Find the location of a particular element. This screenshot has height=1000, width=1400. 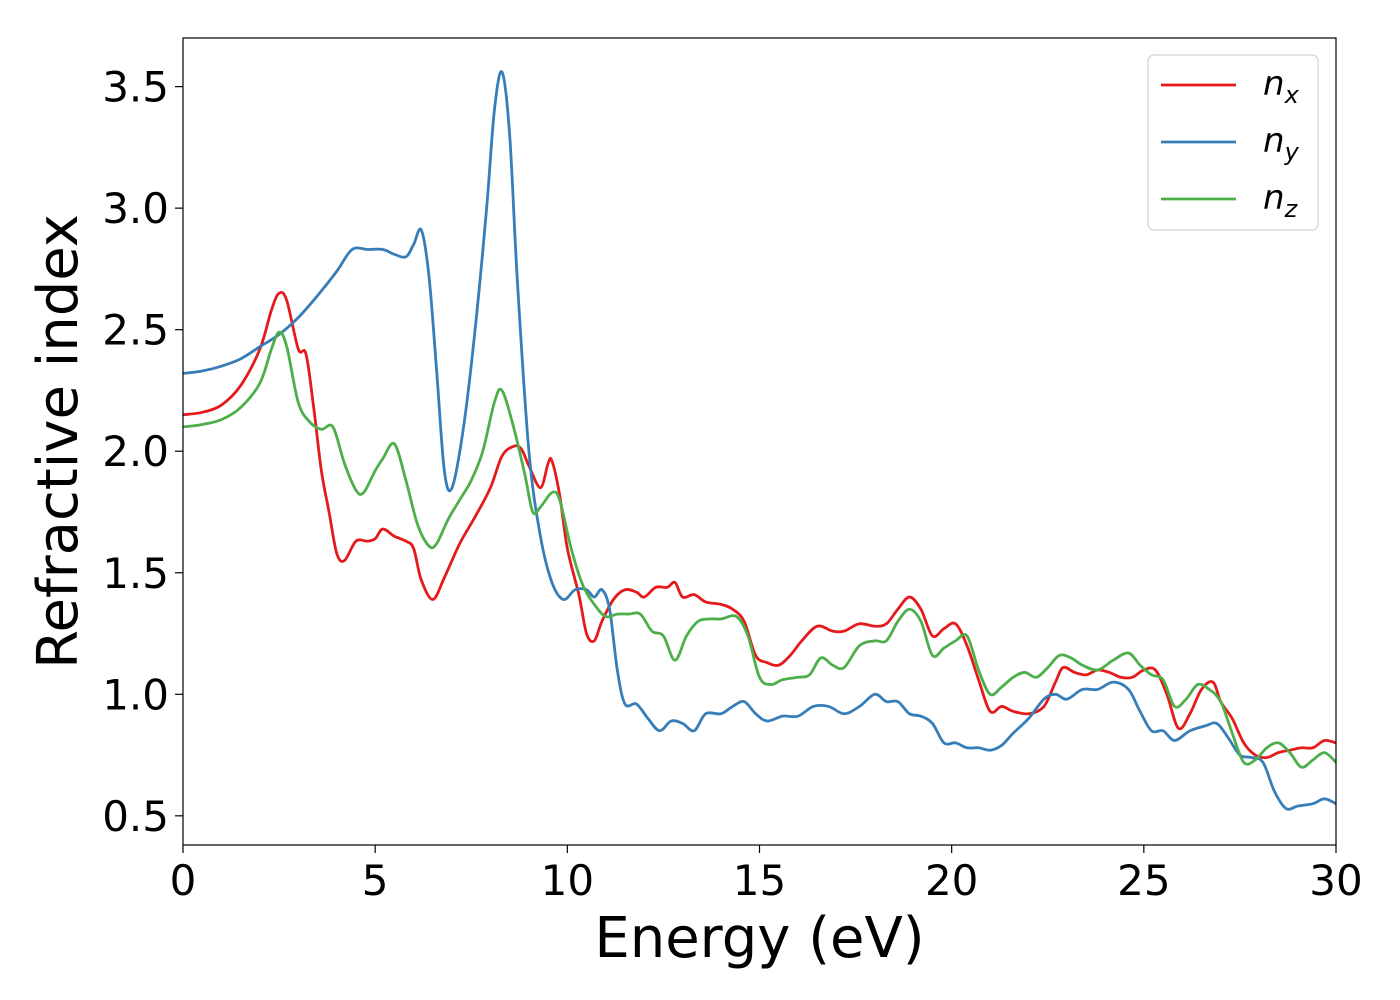

x-tick-label: 30 is located at coordinates (1335, 880).